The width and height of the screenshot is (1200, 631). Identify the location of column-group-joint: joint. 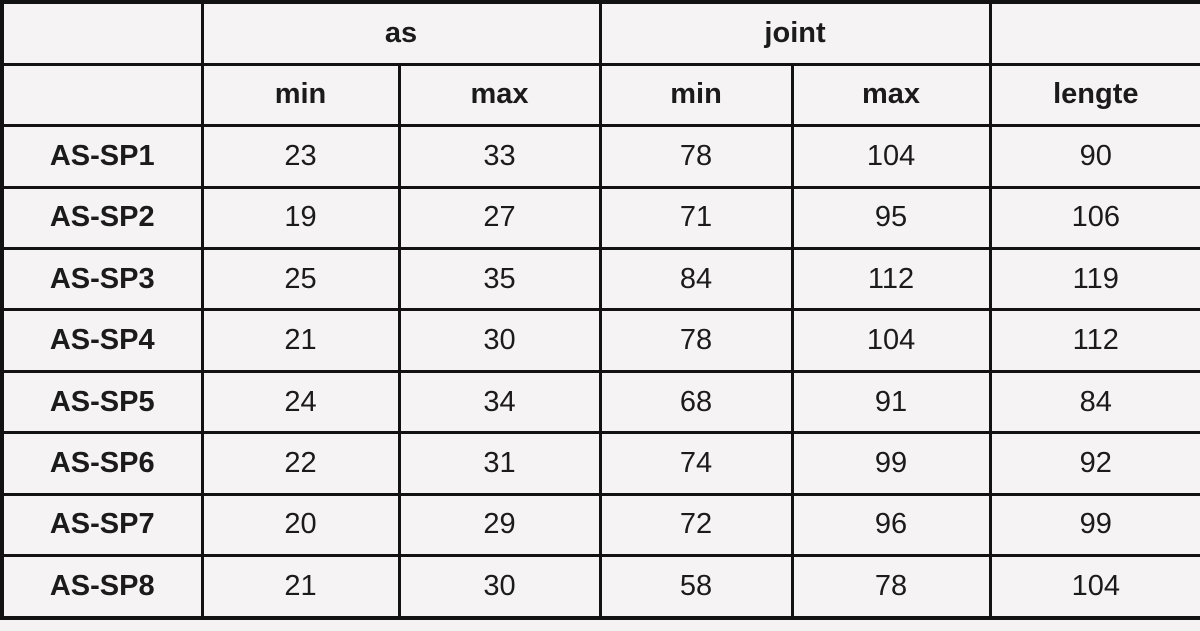
(795, 33).